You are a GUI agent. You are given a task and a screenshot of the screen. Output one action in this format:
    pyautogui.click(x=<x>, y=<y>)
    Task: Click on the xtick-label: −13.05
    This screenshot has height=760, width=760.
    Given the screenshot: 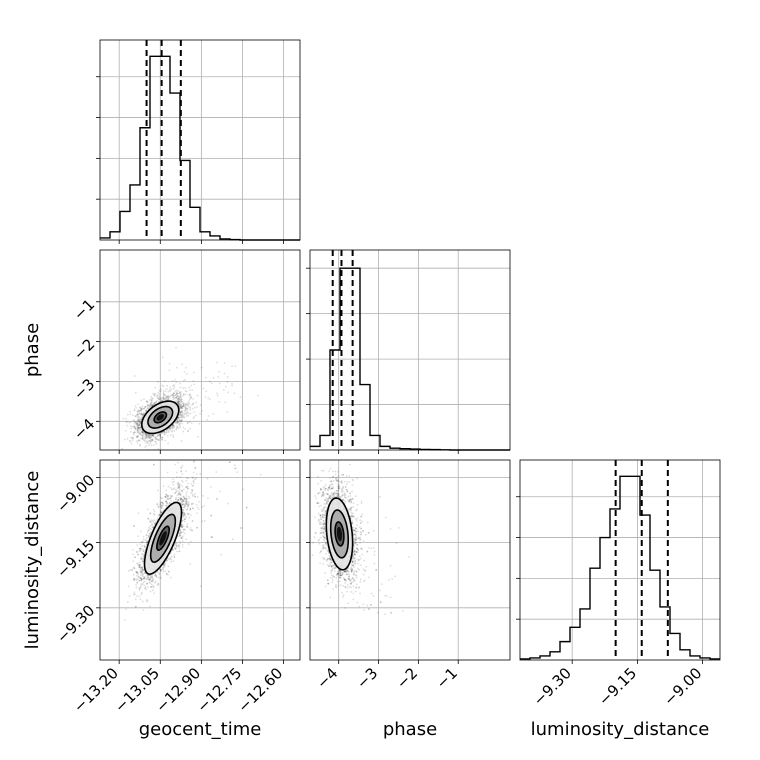 What is the action you would take?
    pyautogui.click(x=137, y=690)
    